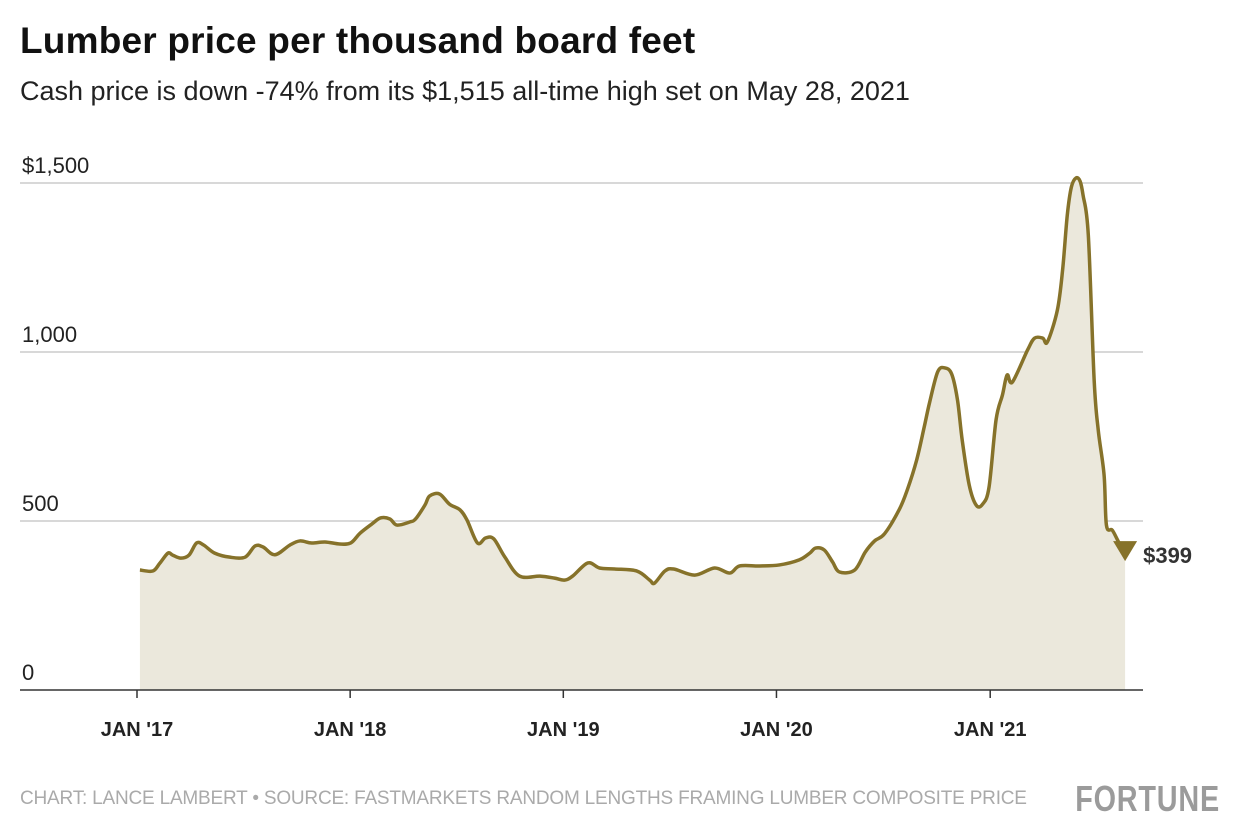 The height and width of the screenshot is (840, 1240). Describe the element at coordinates (776, 730) in the screenshot. I see `x-tick-label: JAN '20` at that location.